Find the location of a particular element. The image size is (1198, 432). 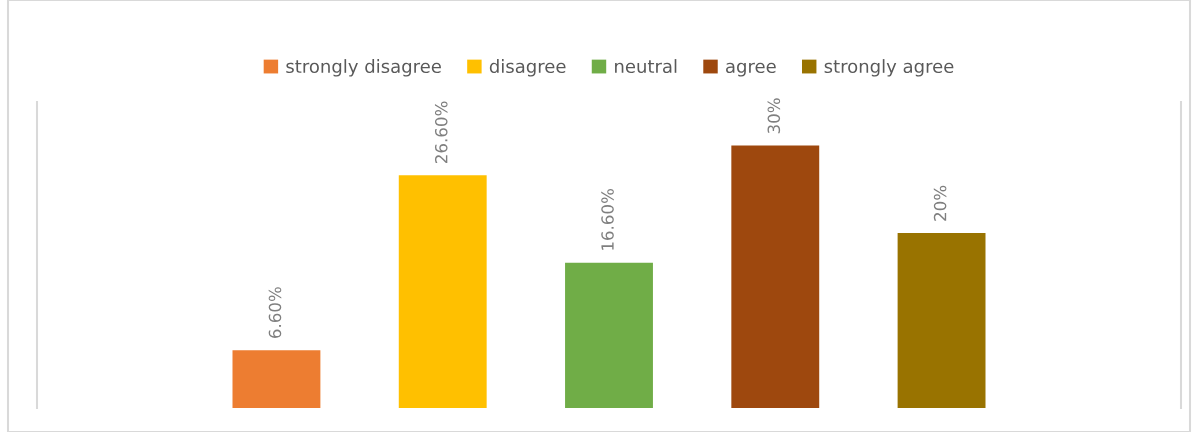

data-label: 6.60% is located at coordinates (275, 312).